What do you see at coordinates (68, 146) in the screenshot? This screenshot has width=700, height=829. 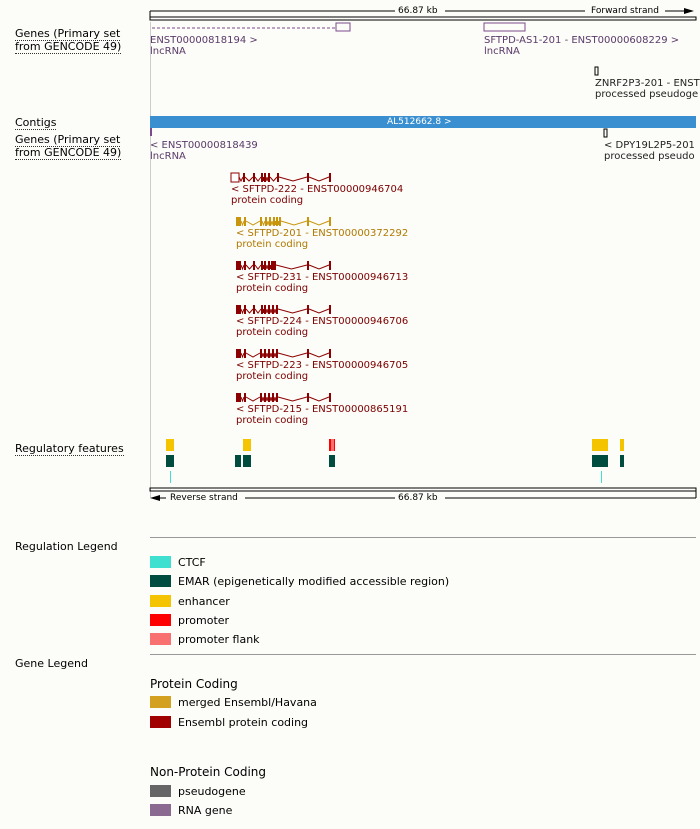 I see `track-label-genes-reverse: Genes (Primary set from GENCODE 49)` at bounding box center [68, 146].